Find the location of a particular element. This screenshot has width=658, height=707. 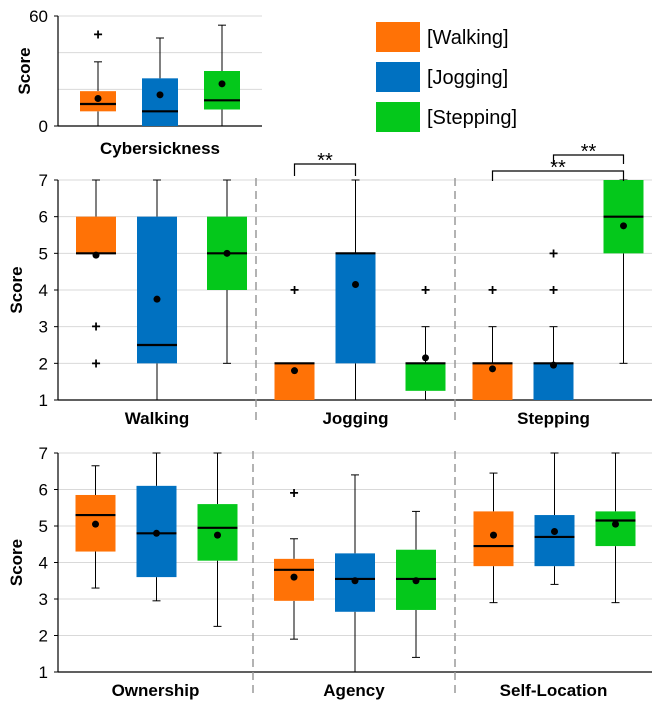

box-agency-stepping is located at coordinates (416, 584).